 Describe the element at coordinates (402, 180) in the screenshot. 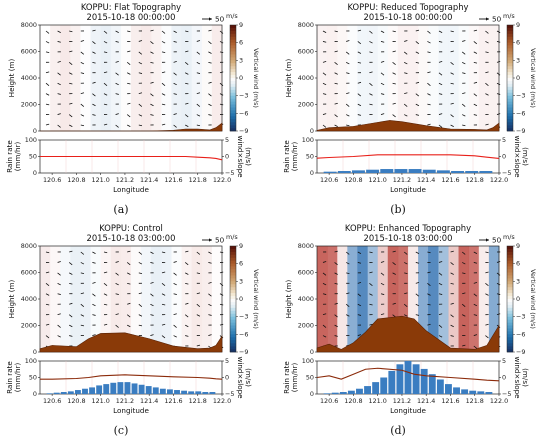

I see `x-tick-label: 121.2` at that location.